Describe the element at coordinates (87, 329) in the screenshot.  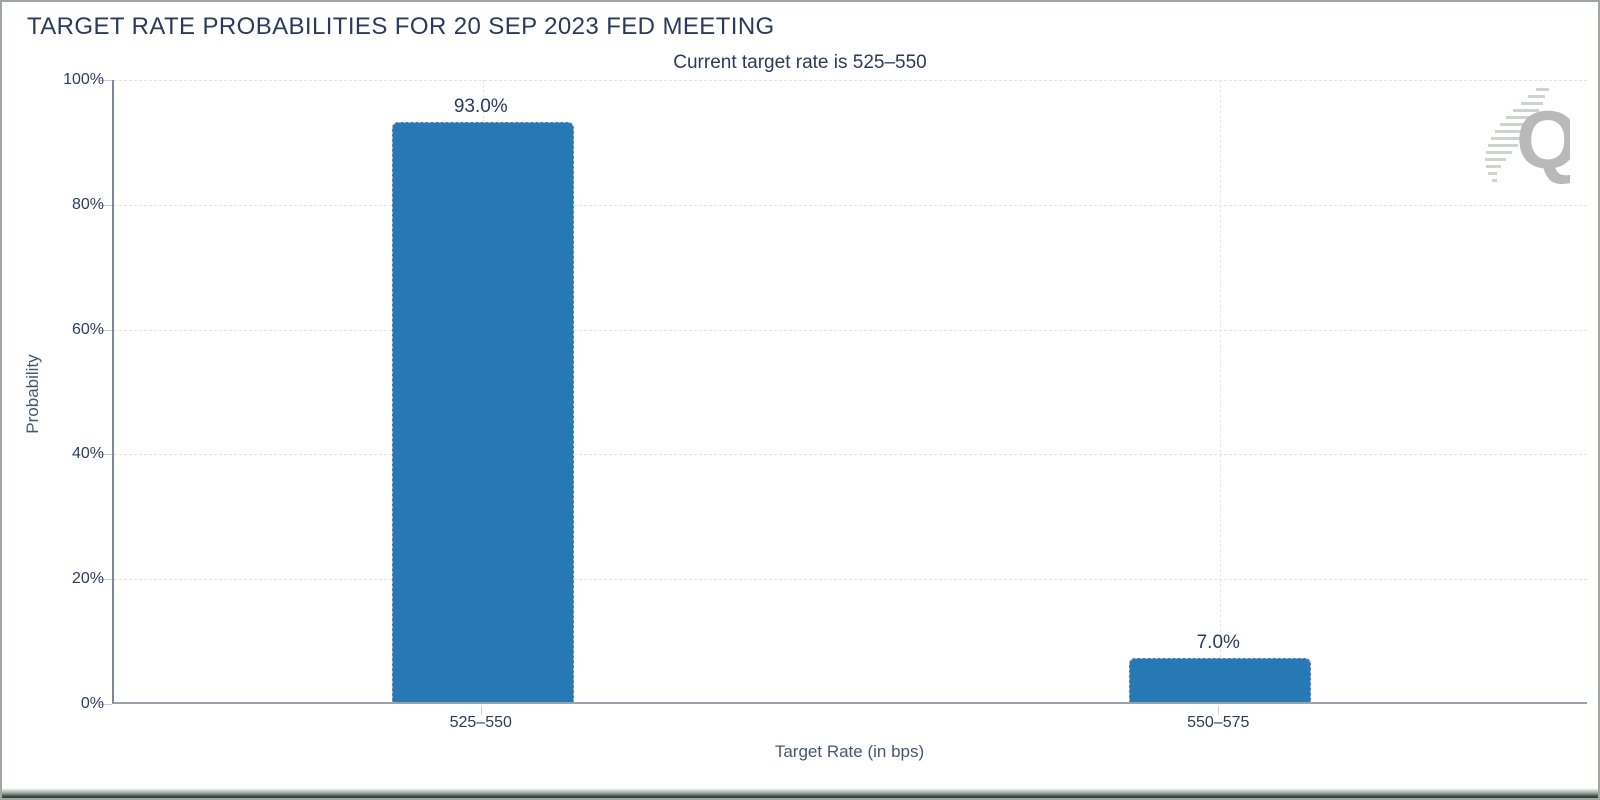
I see `y-tick-label: 60%` at that location.